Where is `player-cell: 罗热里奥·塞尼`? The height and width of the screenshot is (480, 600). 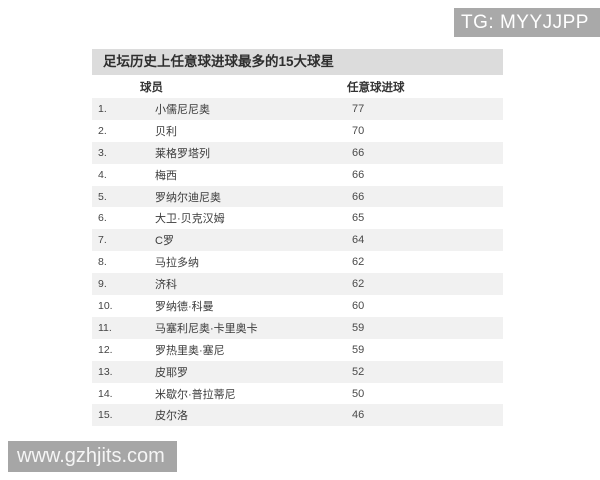
player-cell: 罗热里奥·塞尼 is located at coordinates (190, 350).